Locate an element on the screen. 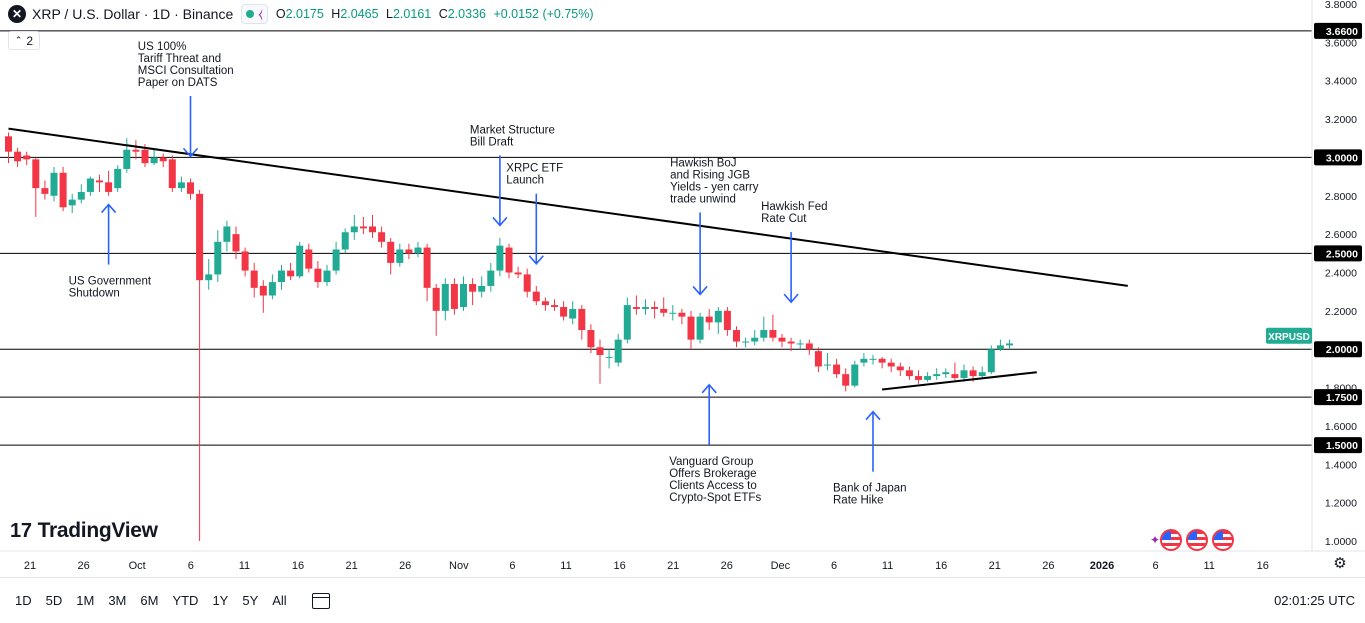 The image size is (1365, 623). annotation-label: Hawkish BoJ is located at coordinates (703, 163).